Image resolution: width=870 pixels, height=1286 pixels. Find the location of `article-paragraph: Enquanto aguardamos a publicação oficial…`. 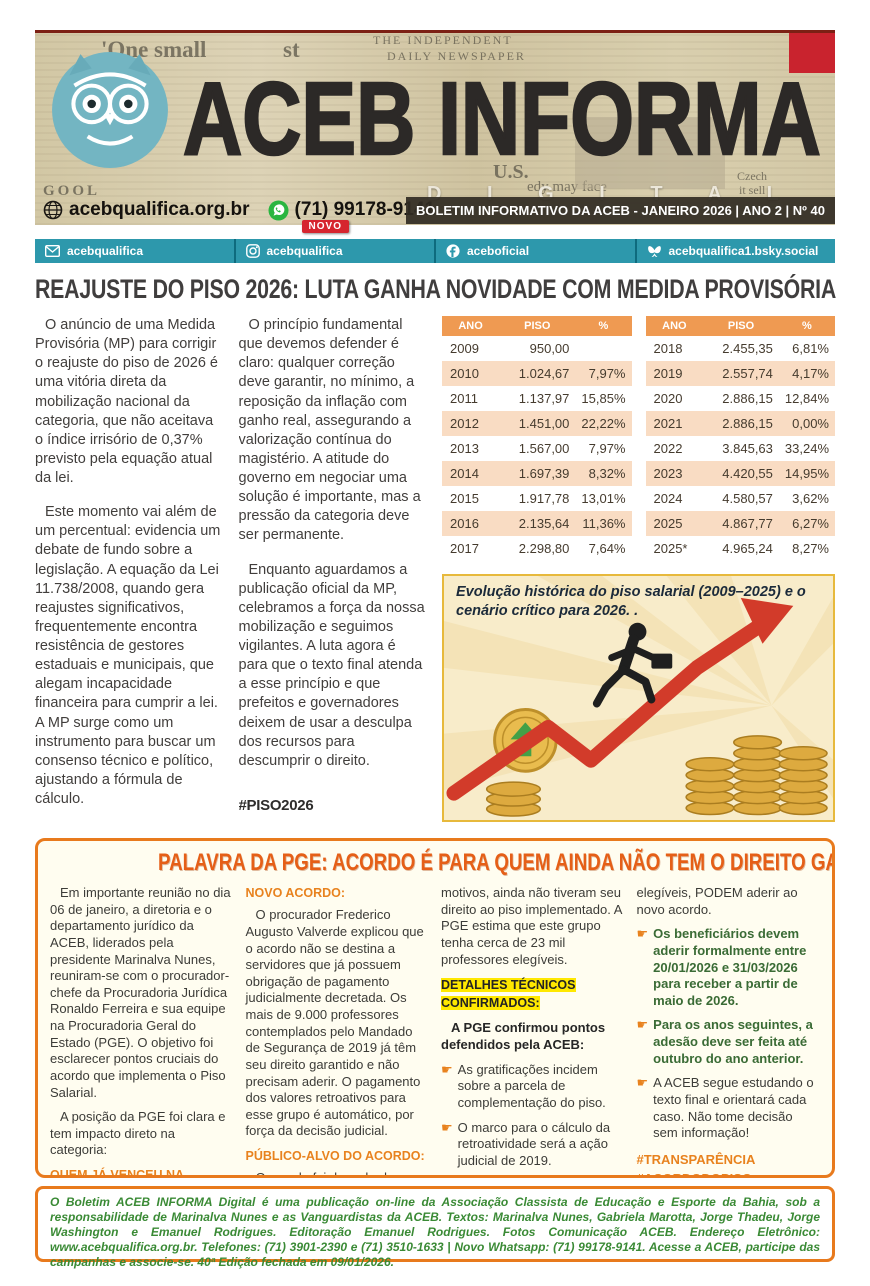

article-paragraph: Enquanto aguardamos a publicação oficial… is located at coordinates (331, 665).